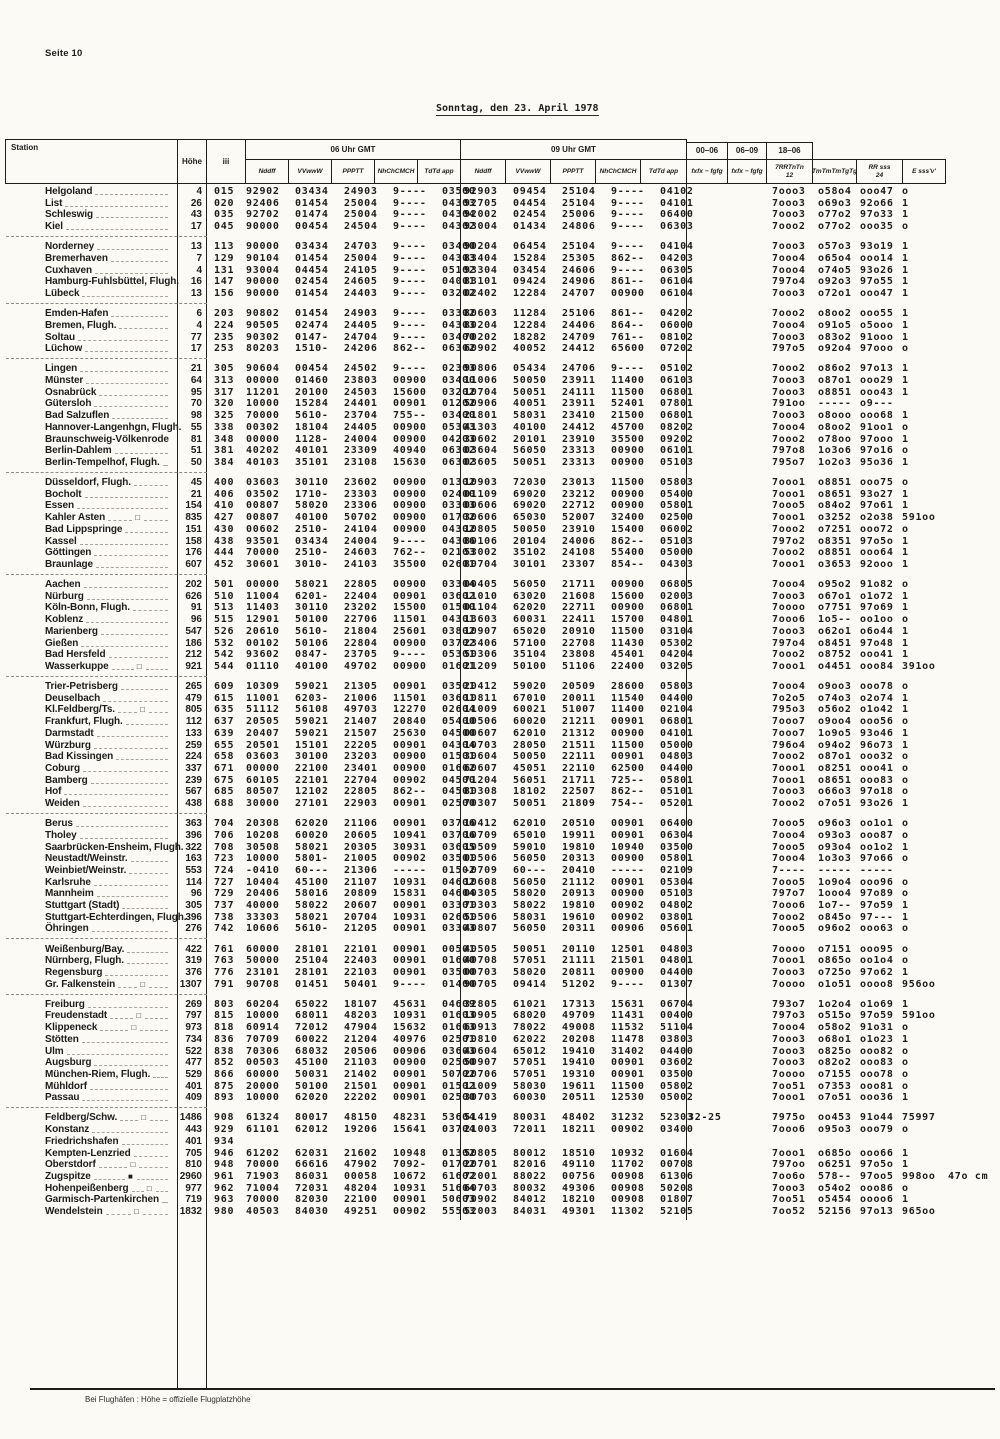 This screenshot has width=1000, height=1439. Describe the element at coordinates (877, 620) in the screenshot. I see `rr-sss-24h-group: oo1oo` at that location.